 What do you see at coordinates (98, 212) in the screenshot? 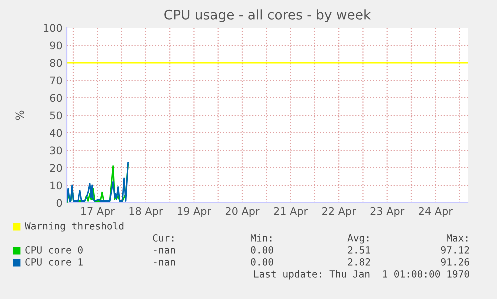
I see `x-tick-label: 17 Apr` at bounding box center [98, 212].